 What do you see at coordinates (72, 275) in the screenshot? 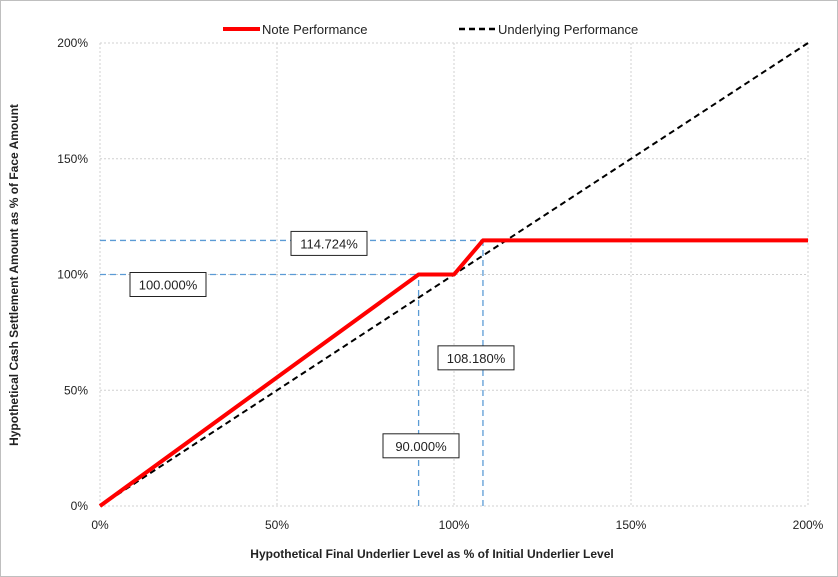
I see `y-tick-label: 100%` at bounding box center [72, 275].